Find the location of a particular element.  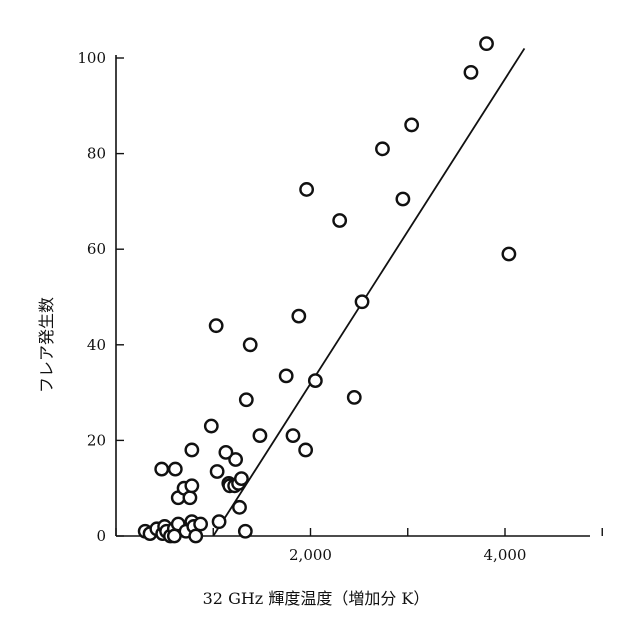

x-axis-ticks: 2,000 4,000 is located at coordinates (359, 546).